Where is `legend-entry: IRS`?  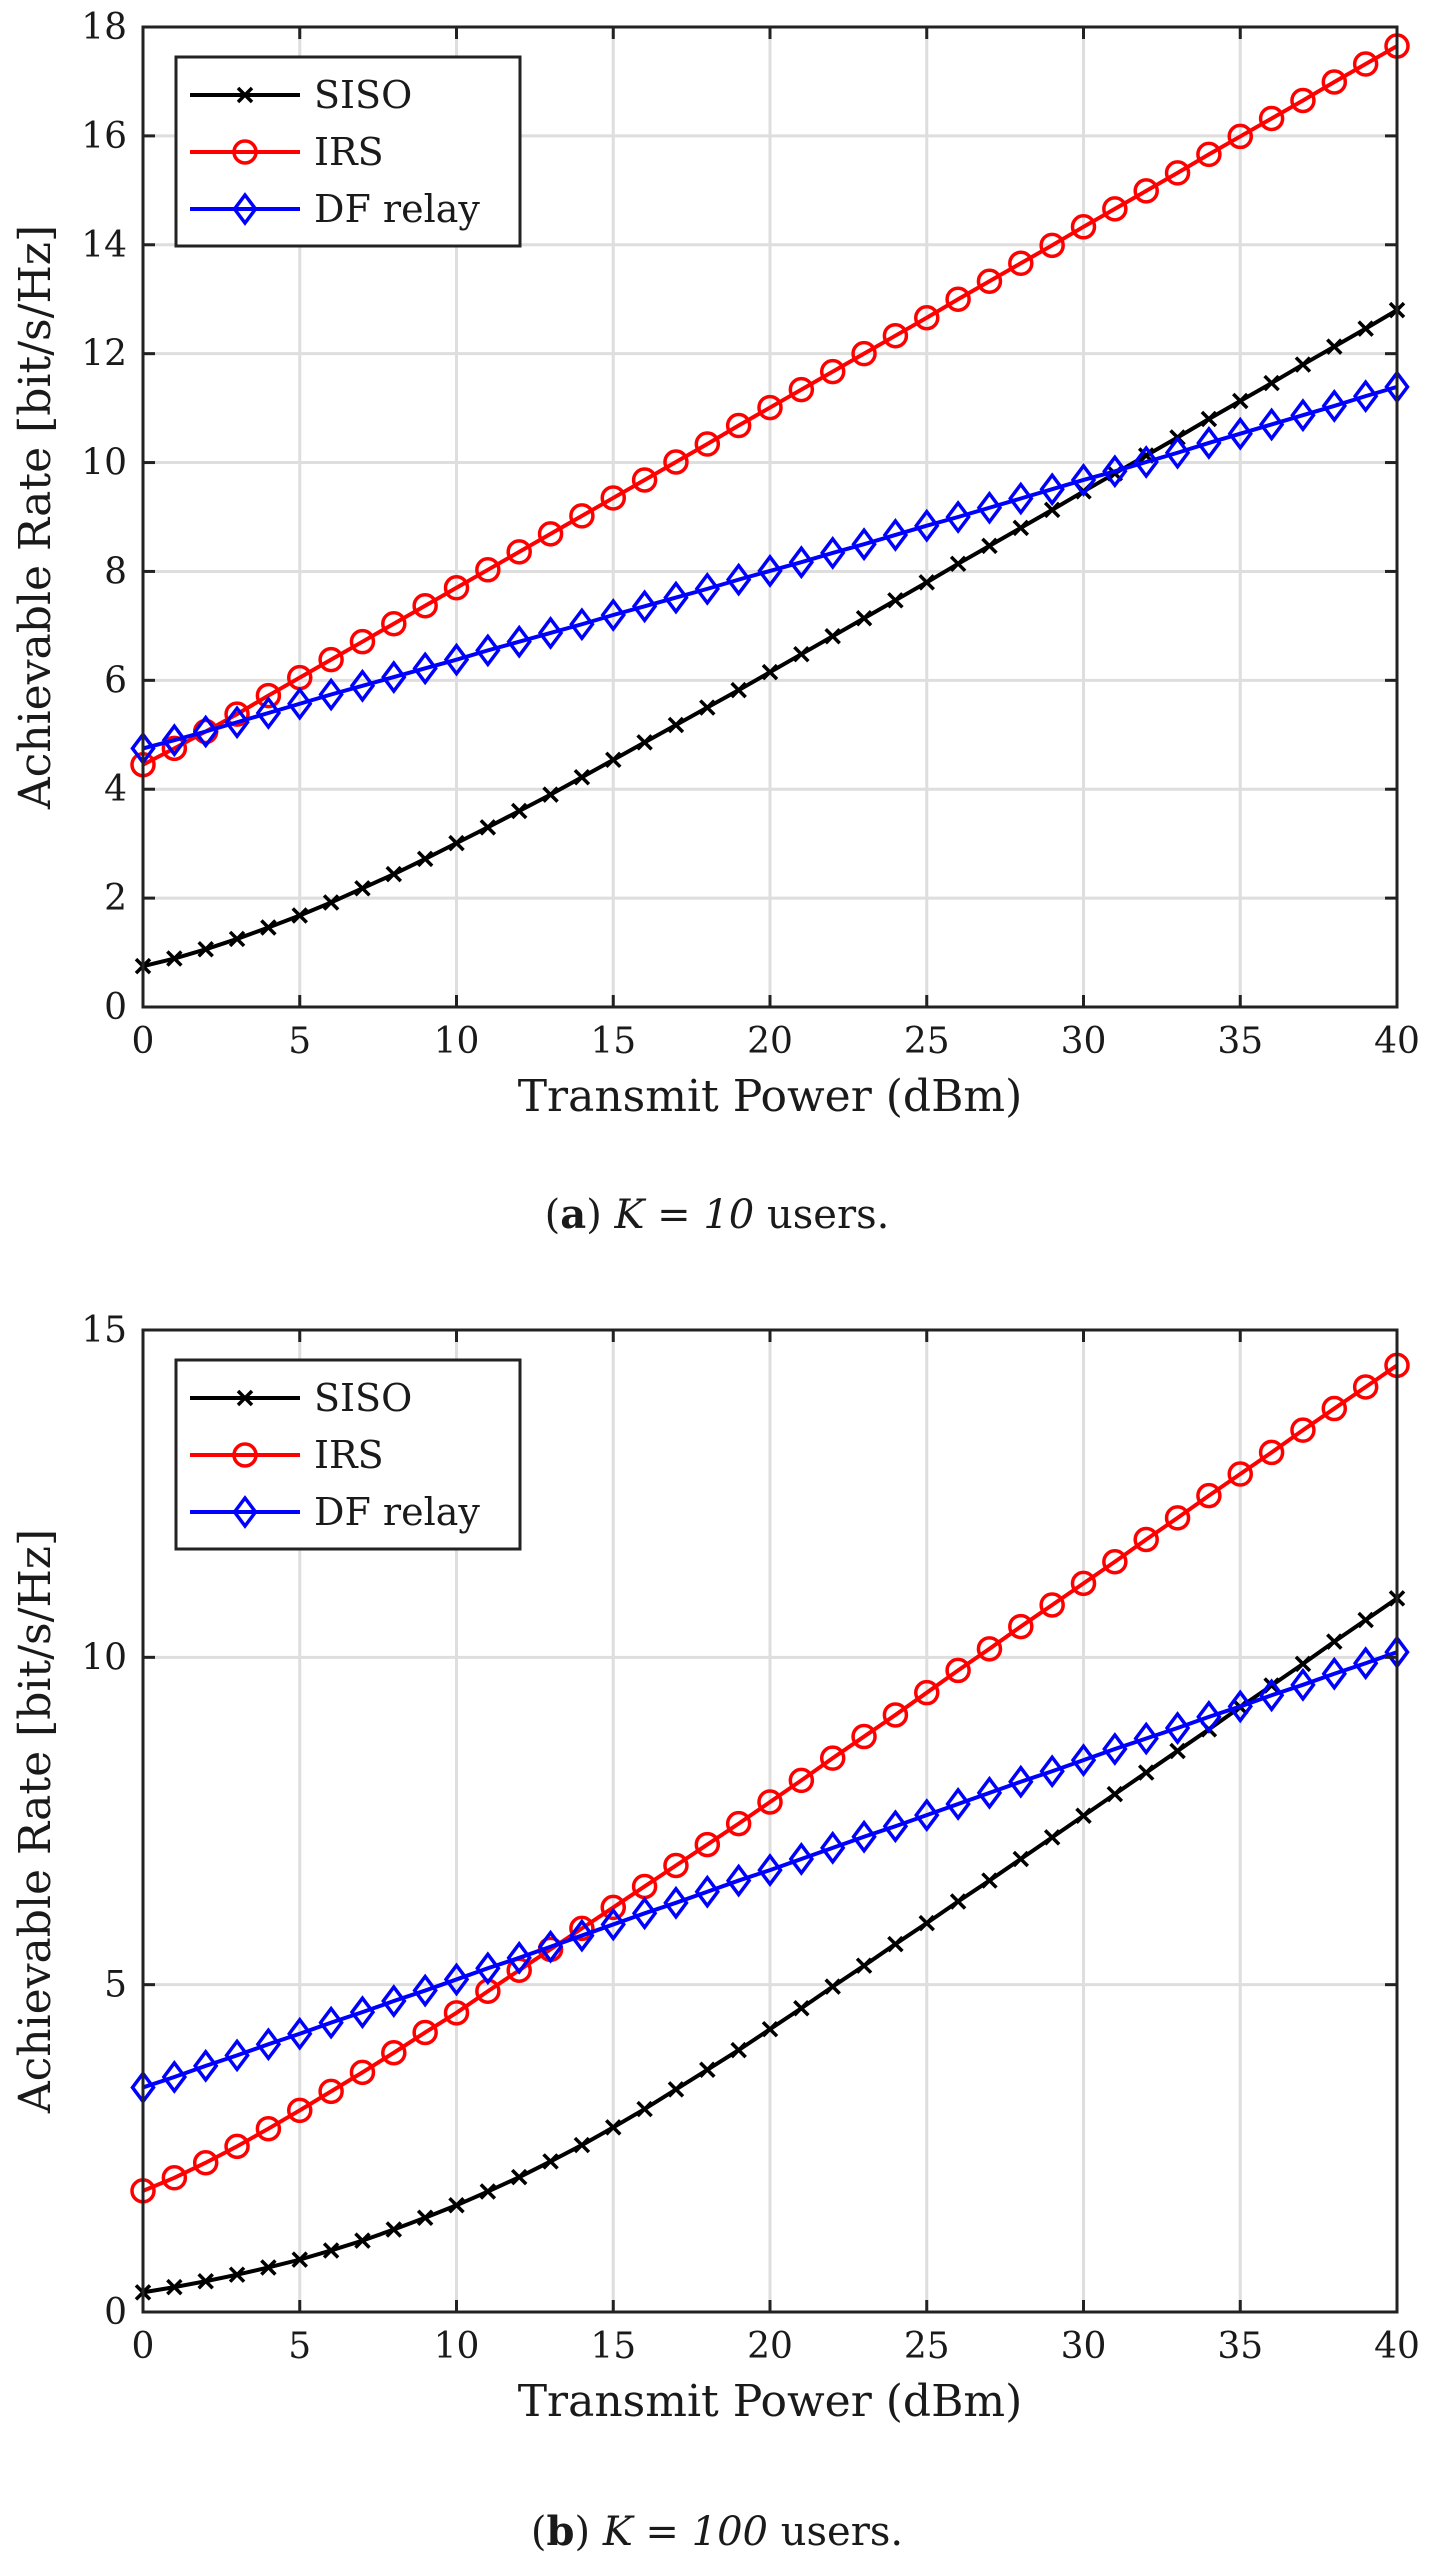
legend-entry: IRS is located at coordinates (287, 1455).